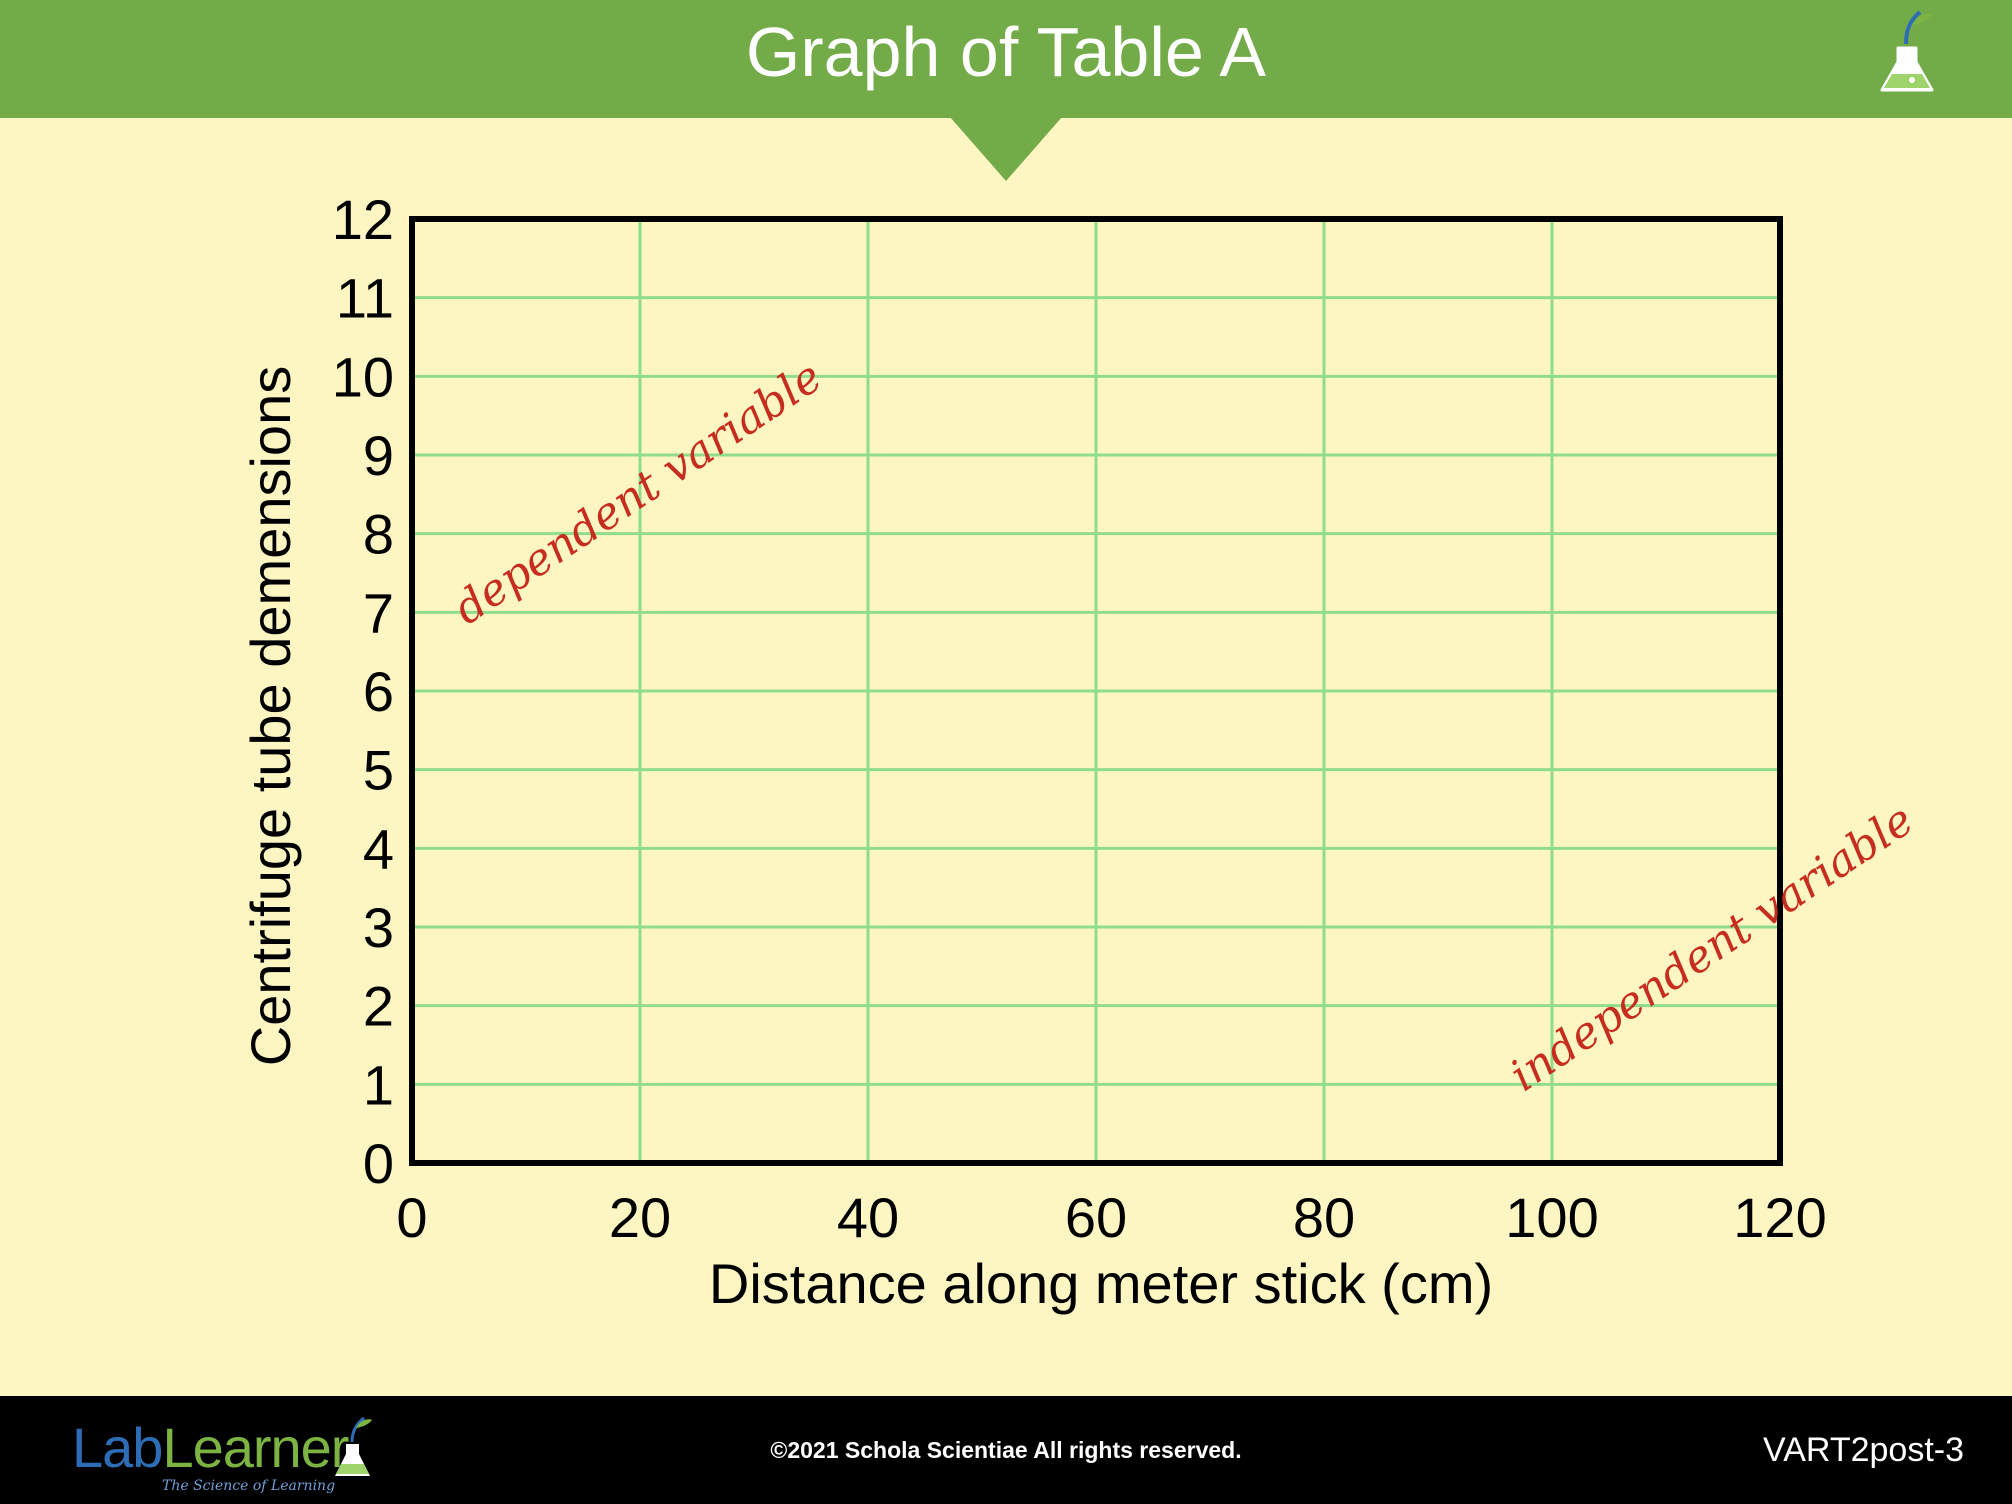 The image size is (2012, 1504). Describe the element at coordinates (378, 1006) in the screenshot. I see `y-tick-label: 2` at that location.